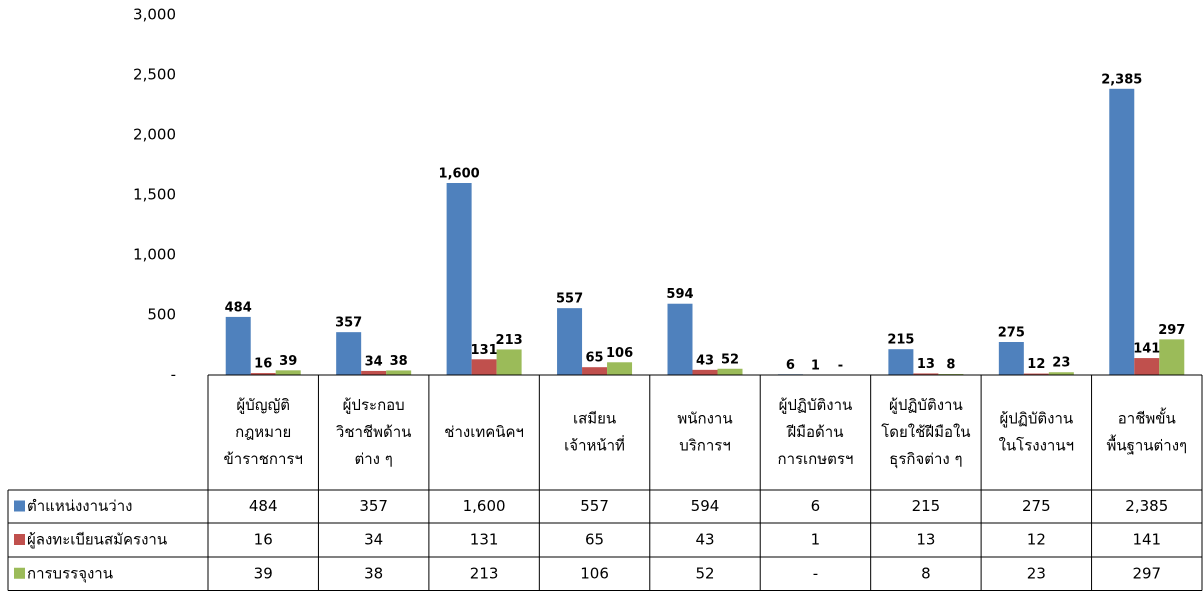  Describe the element at coordinates (263, 540) in the screenshot. I see `table-cell: 16` at that location.